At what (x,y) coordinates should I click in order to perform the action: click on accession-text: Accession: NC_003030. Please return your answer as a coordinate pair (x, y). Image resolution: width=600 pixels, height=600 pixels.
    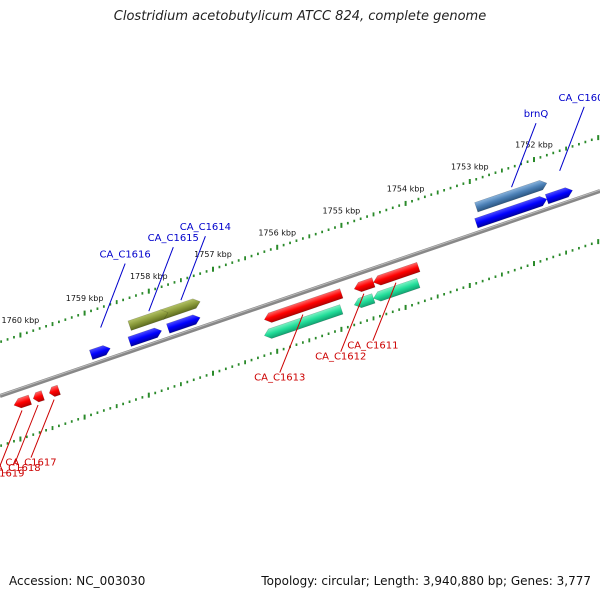
    Looking at the image, I should click on (77, 581).